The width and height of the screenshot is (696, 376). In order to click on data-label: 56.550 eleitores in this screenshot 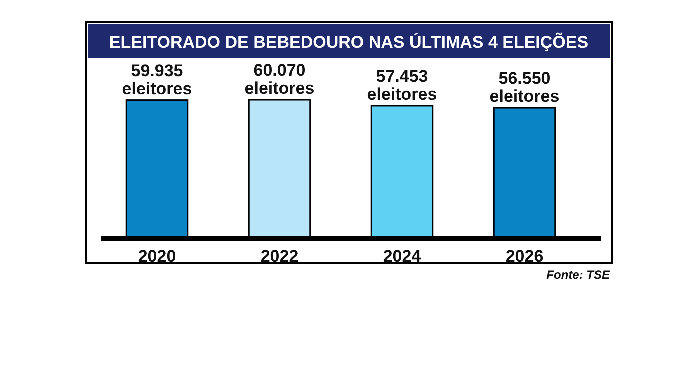, I will do `click(525, 87)`.